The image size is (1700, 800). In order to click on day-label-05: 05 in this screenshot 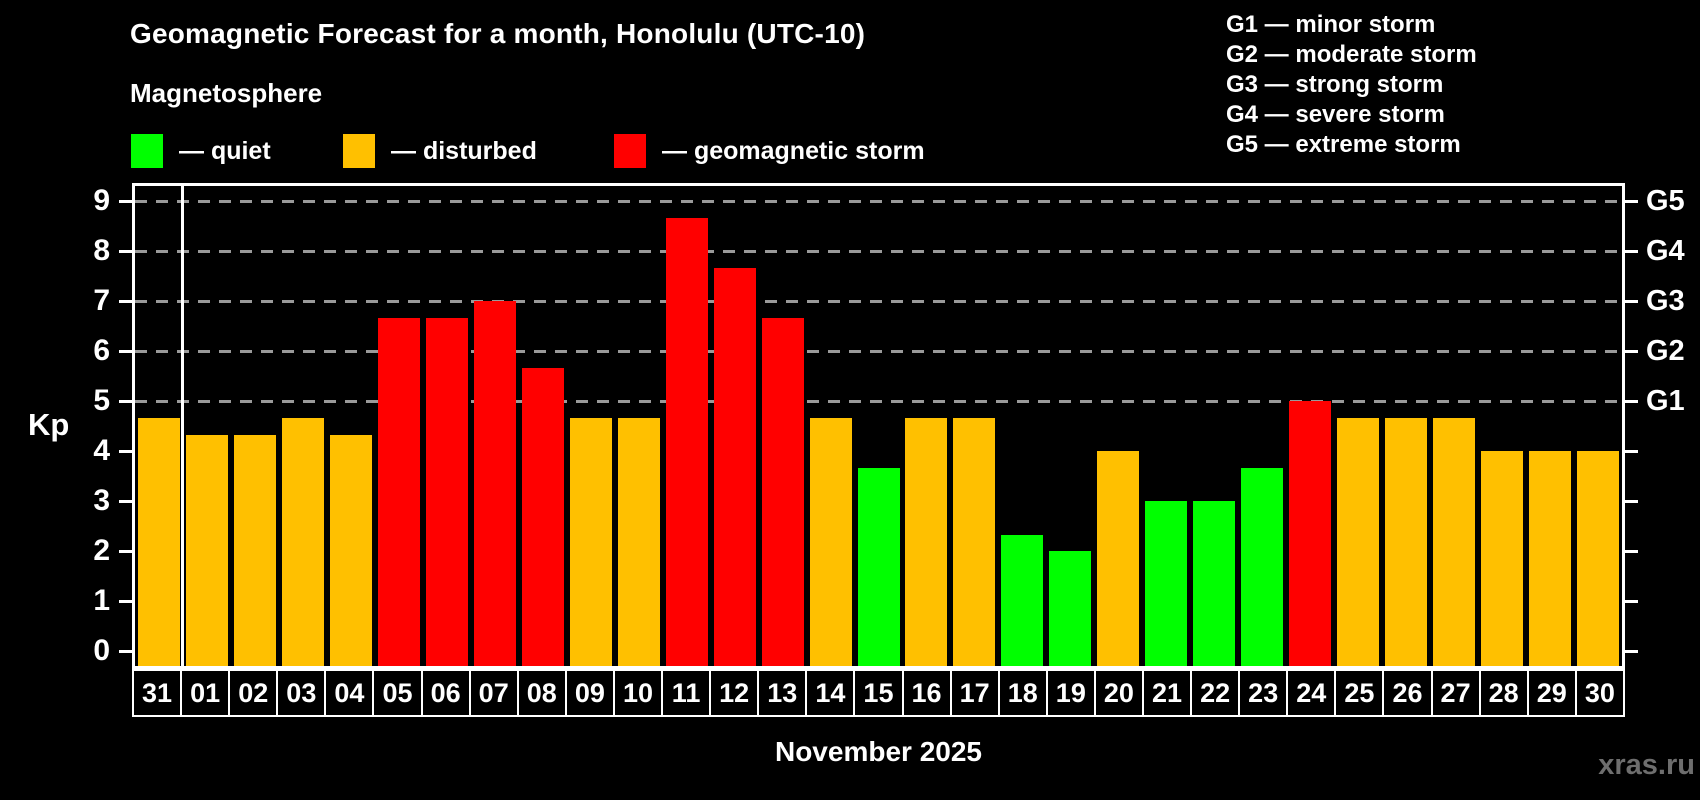, I will do `click(397, 693)`.